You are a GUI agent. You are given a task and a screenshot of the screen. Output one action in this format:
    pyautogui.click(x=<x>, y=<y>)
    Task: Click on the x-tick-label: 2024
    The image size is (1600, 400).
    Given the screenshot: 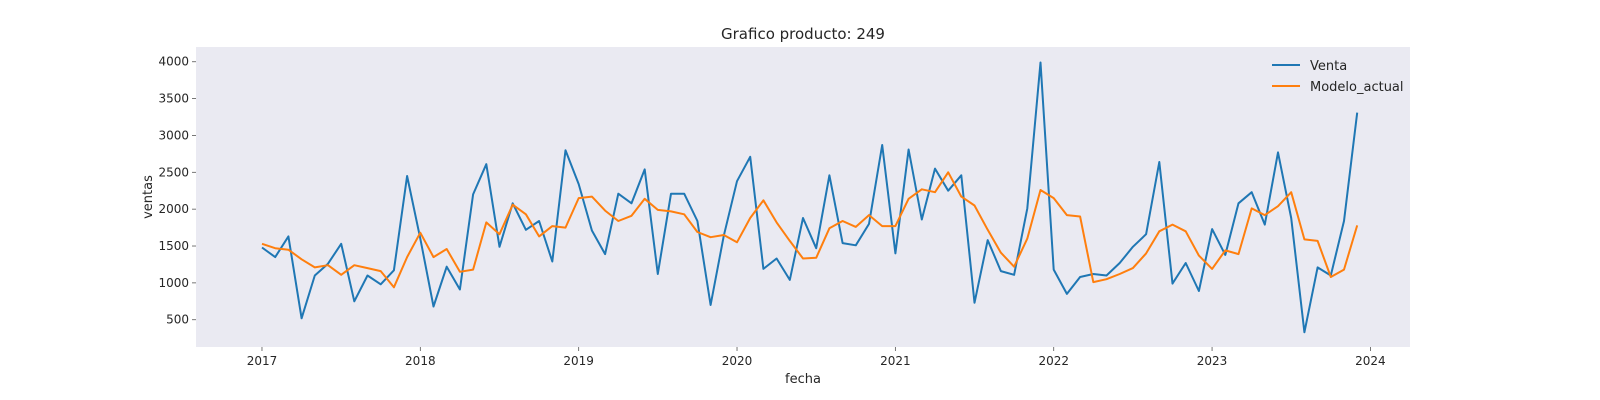 What is the action you would take?
    pyautogui.click(x=1370, y=361)
    